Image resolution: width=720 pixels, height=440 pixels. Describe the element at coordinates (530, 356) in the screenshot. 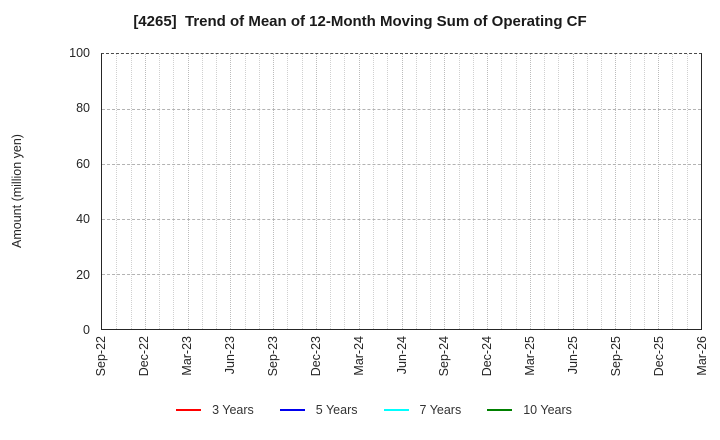

I see `x-tick-label: Mar-25` at that location.